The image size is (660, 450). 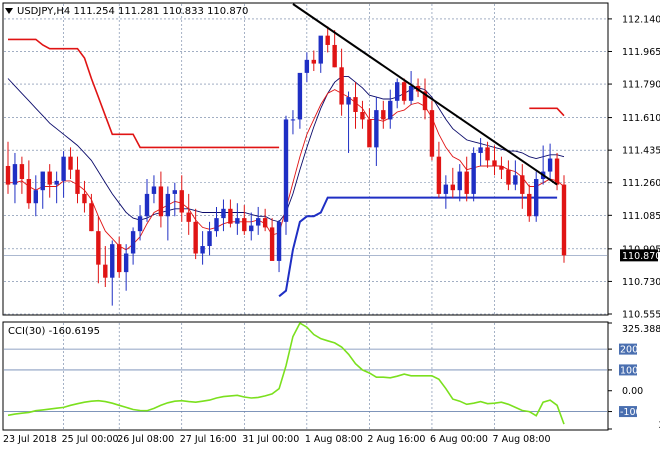 What do you see at coordinates (418, 247) in the screenshot?
I see `support-step-line` at bounding box center [418, 247].